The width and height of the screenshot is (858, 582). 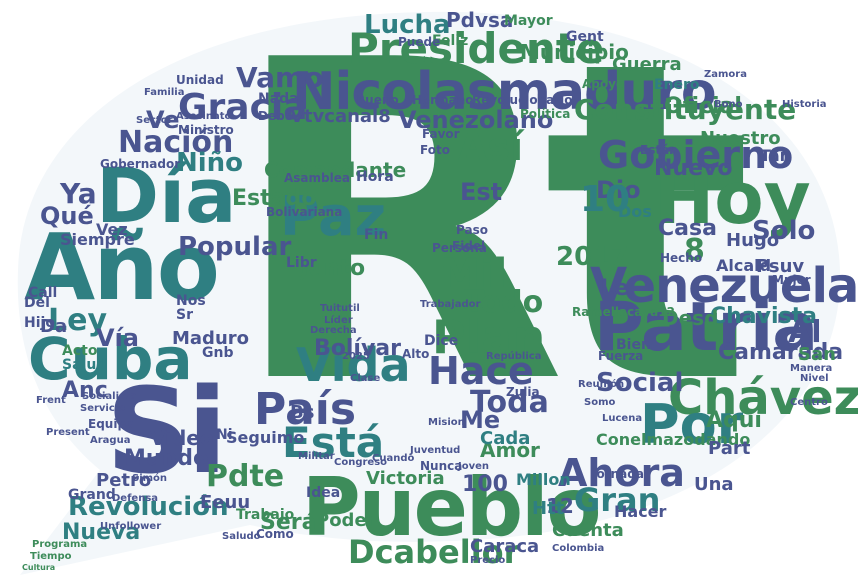 I want to click on word-popular: Popular, so click(x=235, y=247).